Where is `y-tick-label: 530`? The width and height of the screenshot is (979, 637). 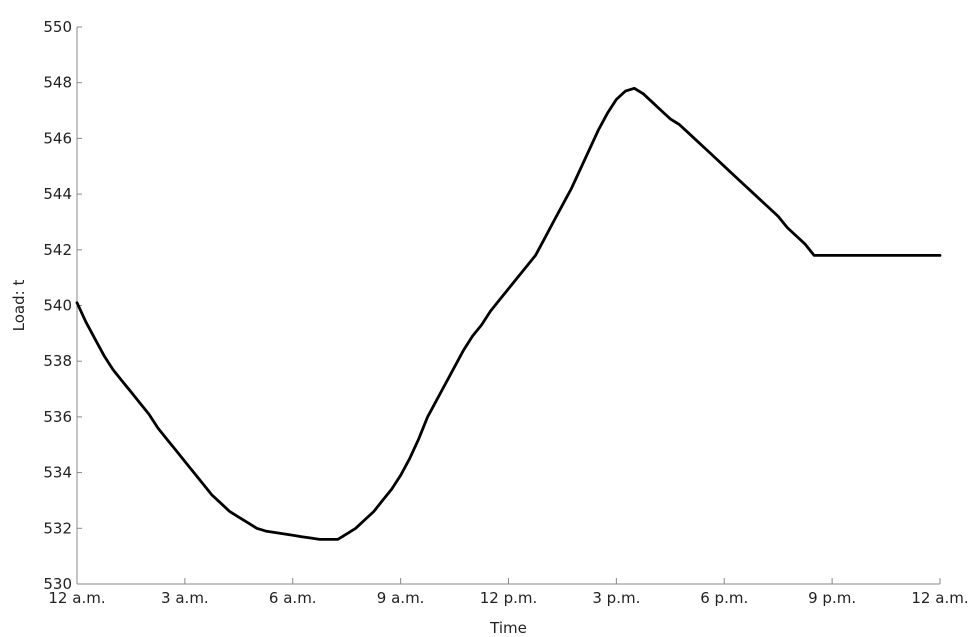 y-tick-label: 530 is located at coordinates (57, 584).